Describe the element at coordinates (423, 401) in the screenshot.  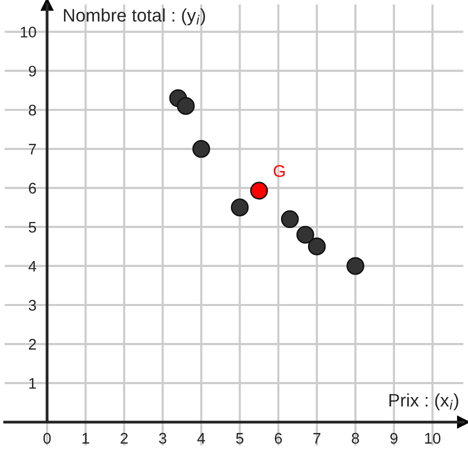
I see `x-axis-title: Prix : (x$_{i}$)` at that location.